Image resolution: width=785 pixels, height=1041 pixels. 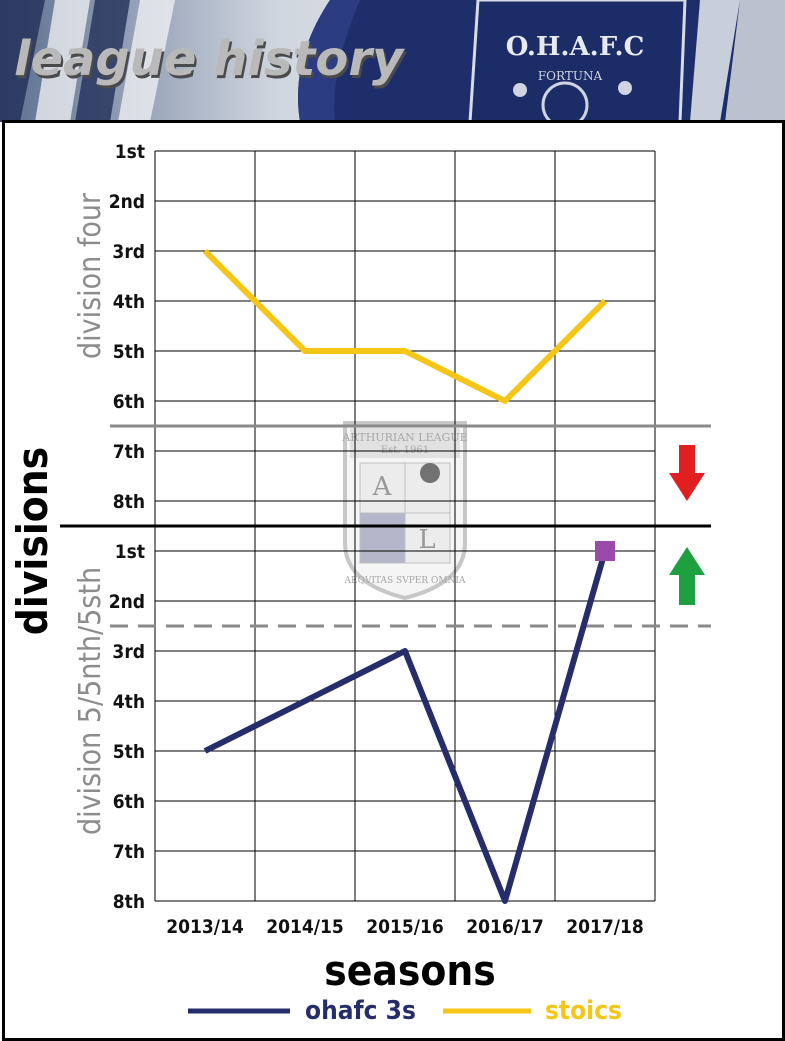 I want to click on y-axis-label: divisions, so click(x=32, y=541).